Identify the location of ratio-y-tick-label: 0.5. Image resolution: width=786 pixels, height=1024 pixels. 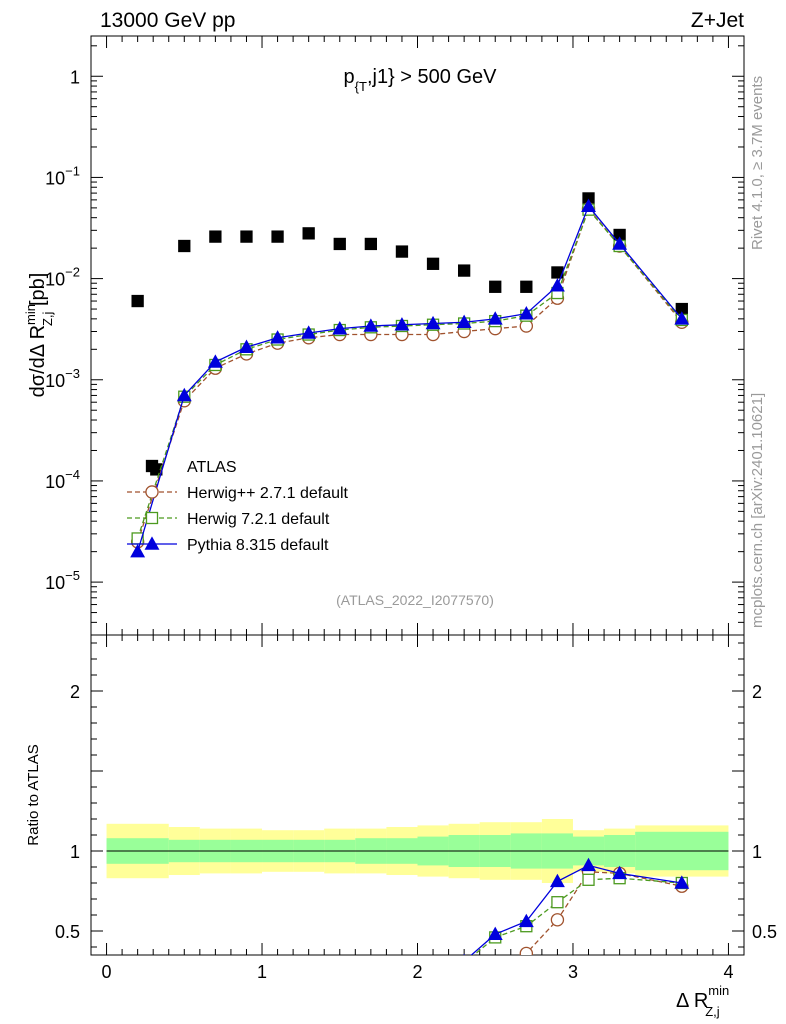
(67, 932).